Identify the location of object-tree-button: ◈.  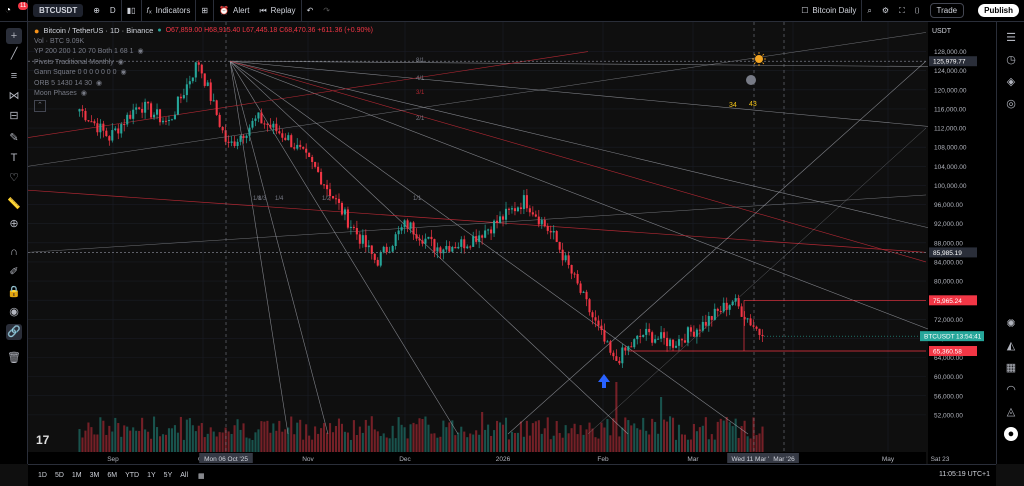
(1011, 82).